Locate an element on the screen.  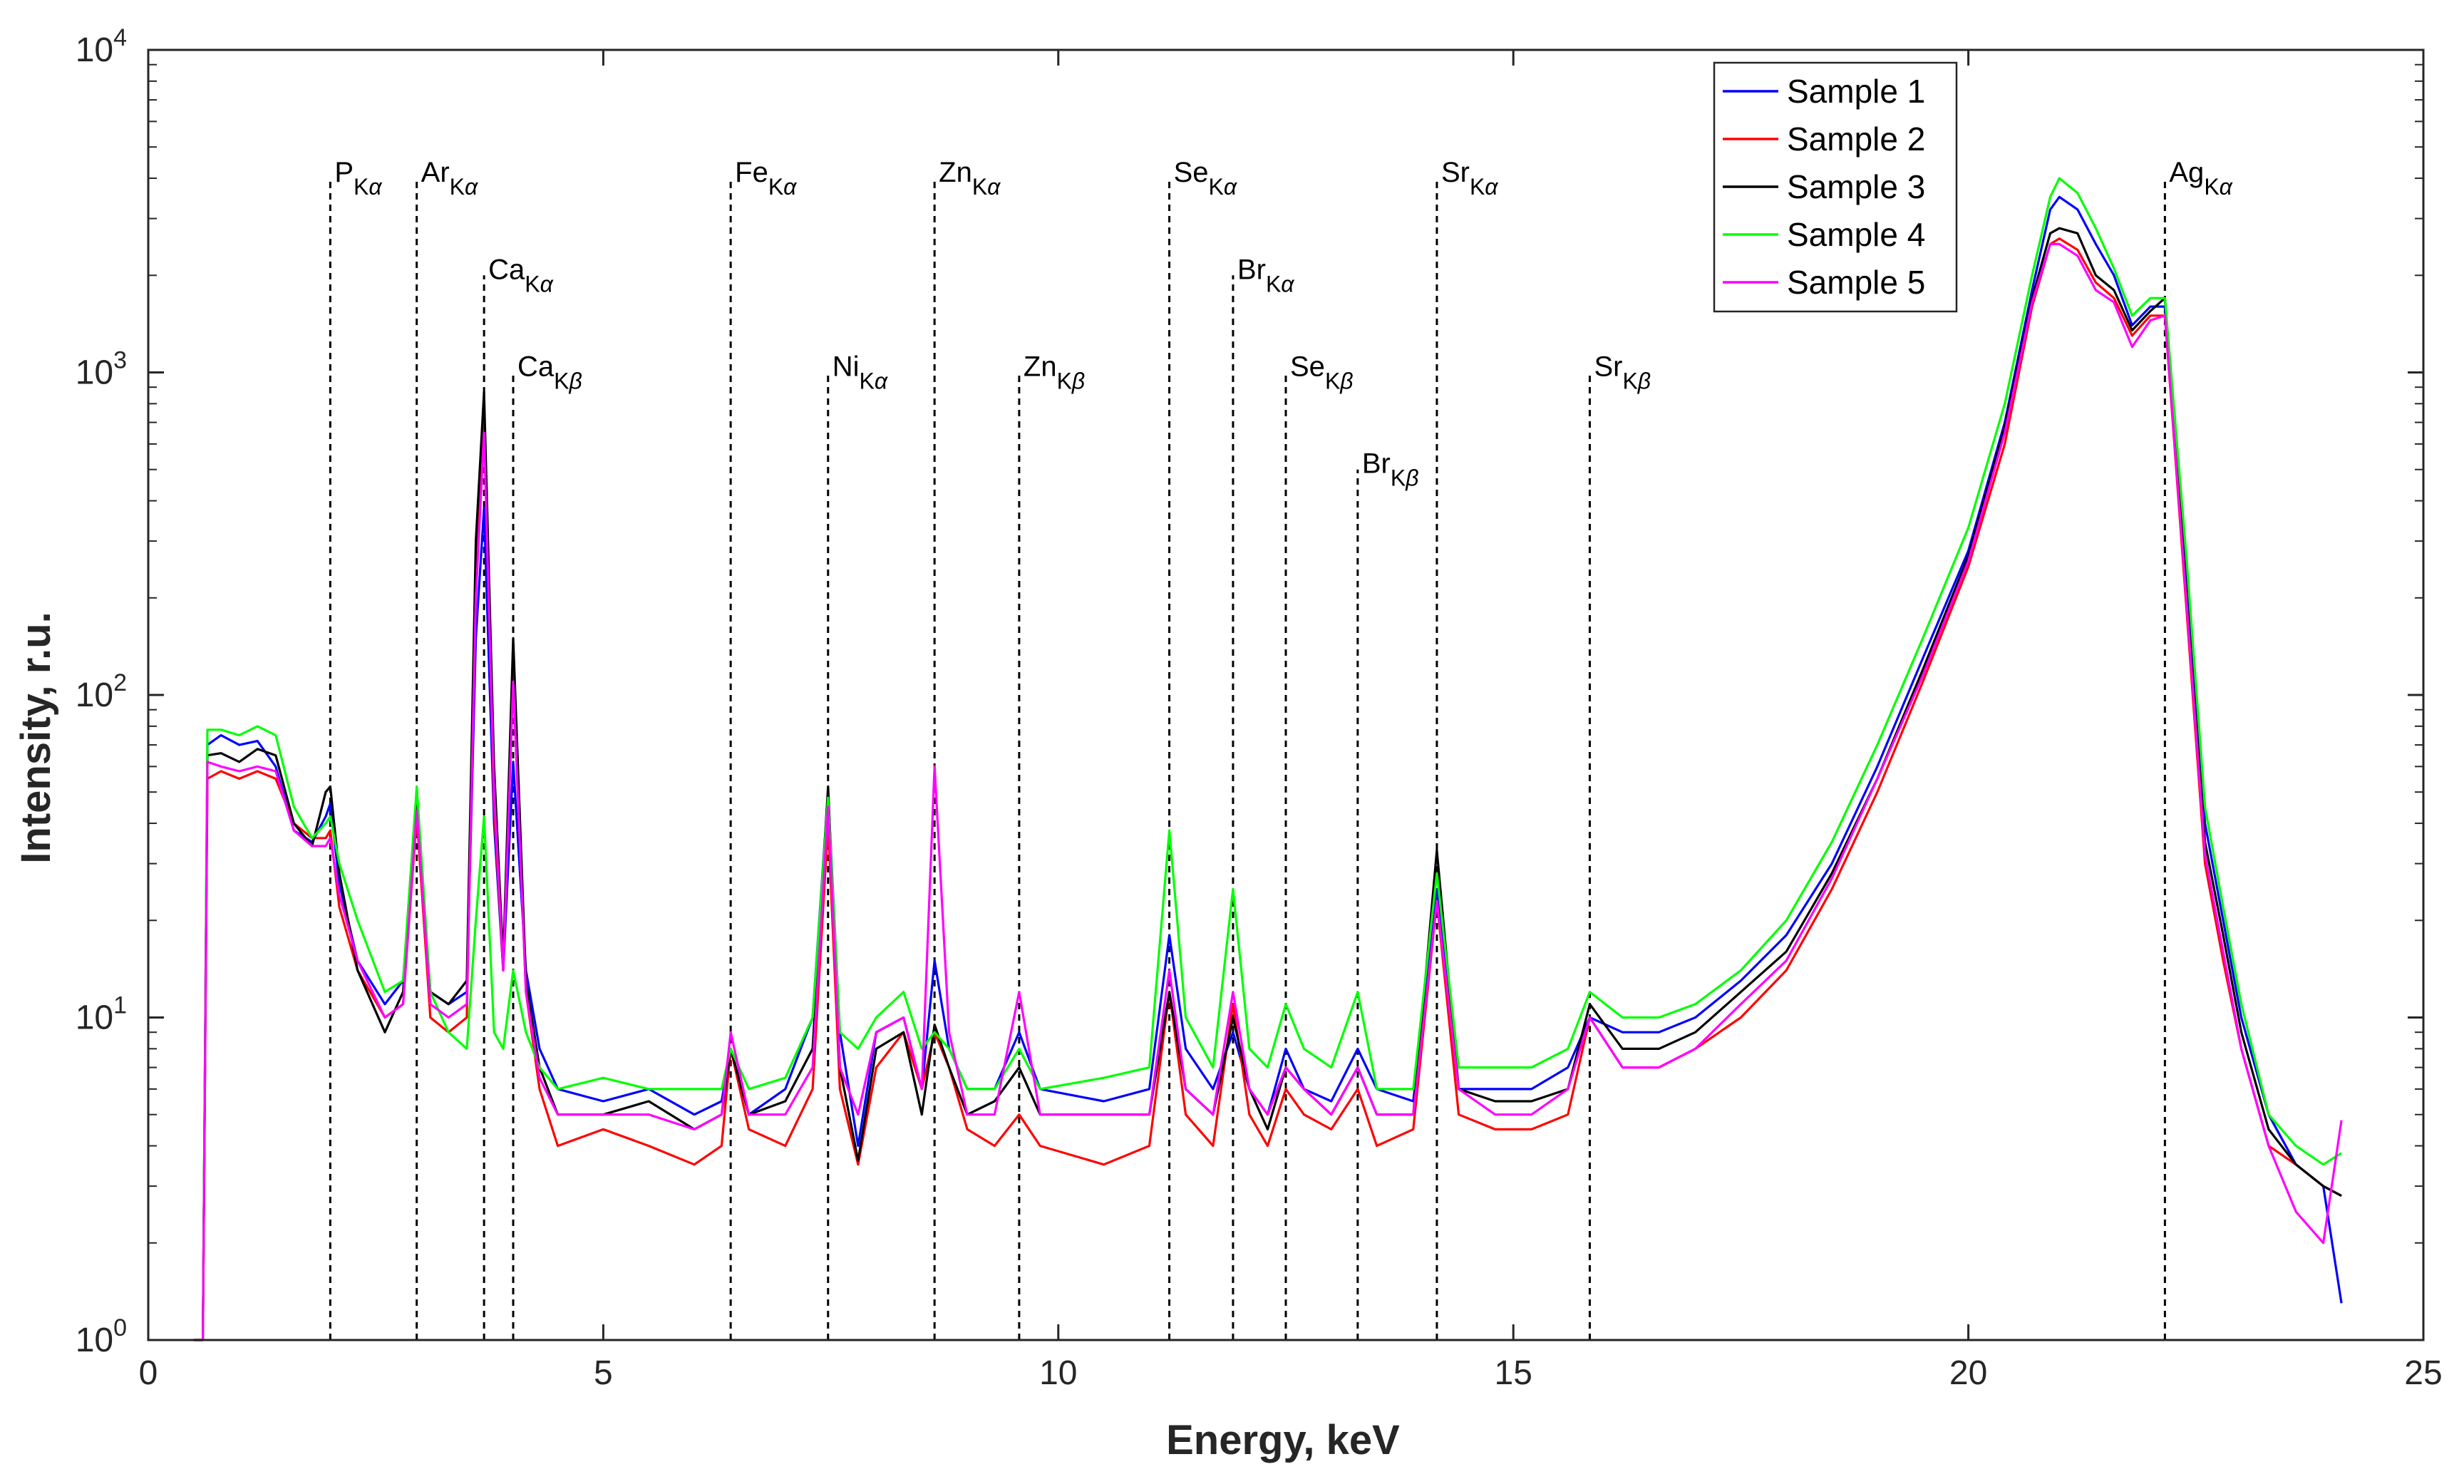
y-tick-label: 10⁴ is located at coordinates (101, 46).